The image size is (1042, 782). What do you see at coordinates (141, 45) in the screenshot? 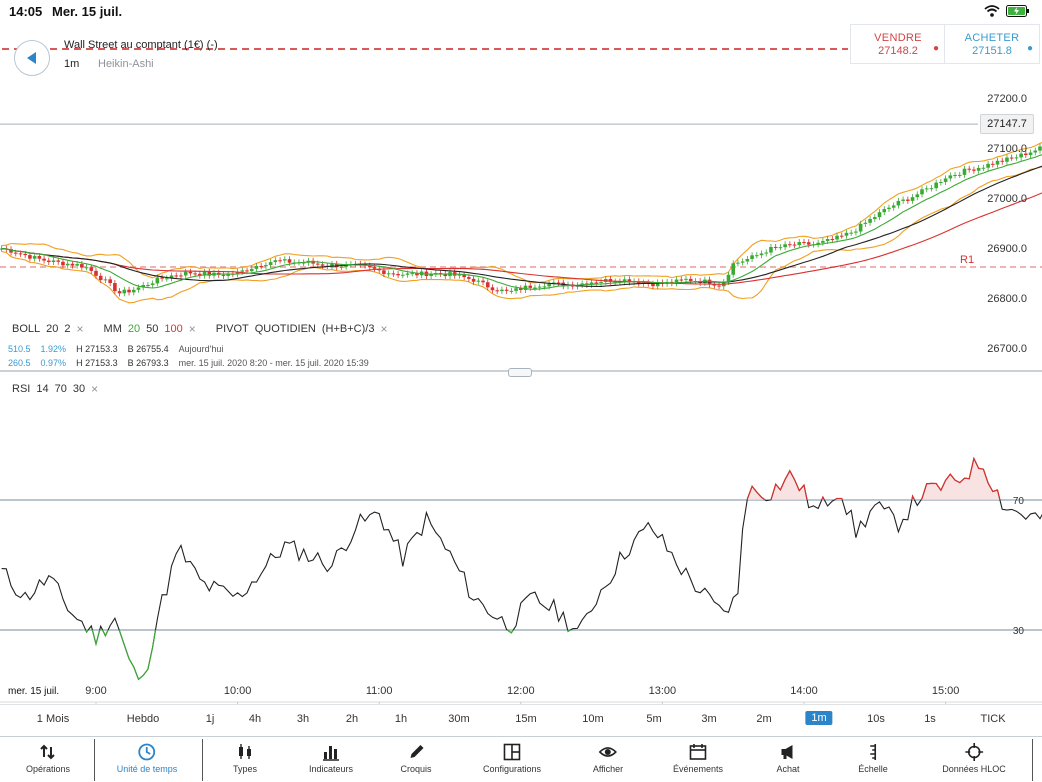
I see `instrument-title: Wall Street au comptant (1€) (-)` at bounding box center [141, 45].